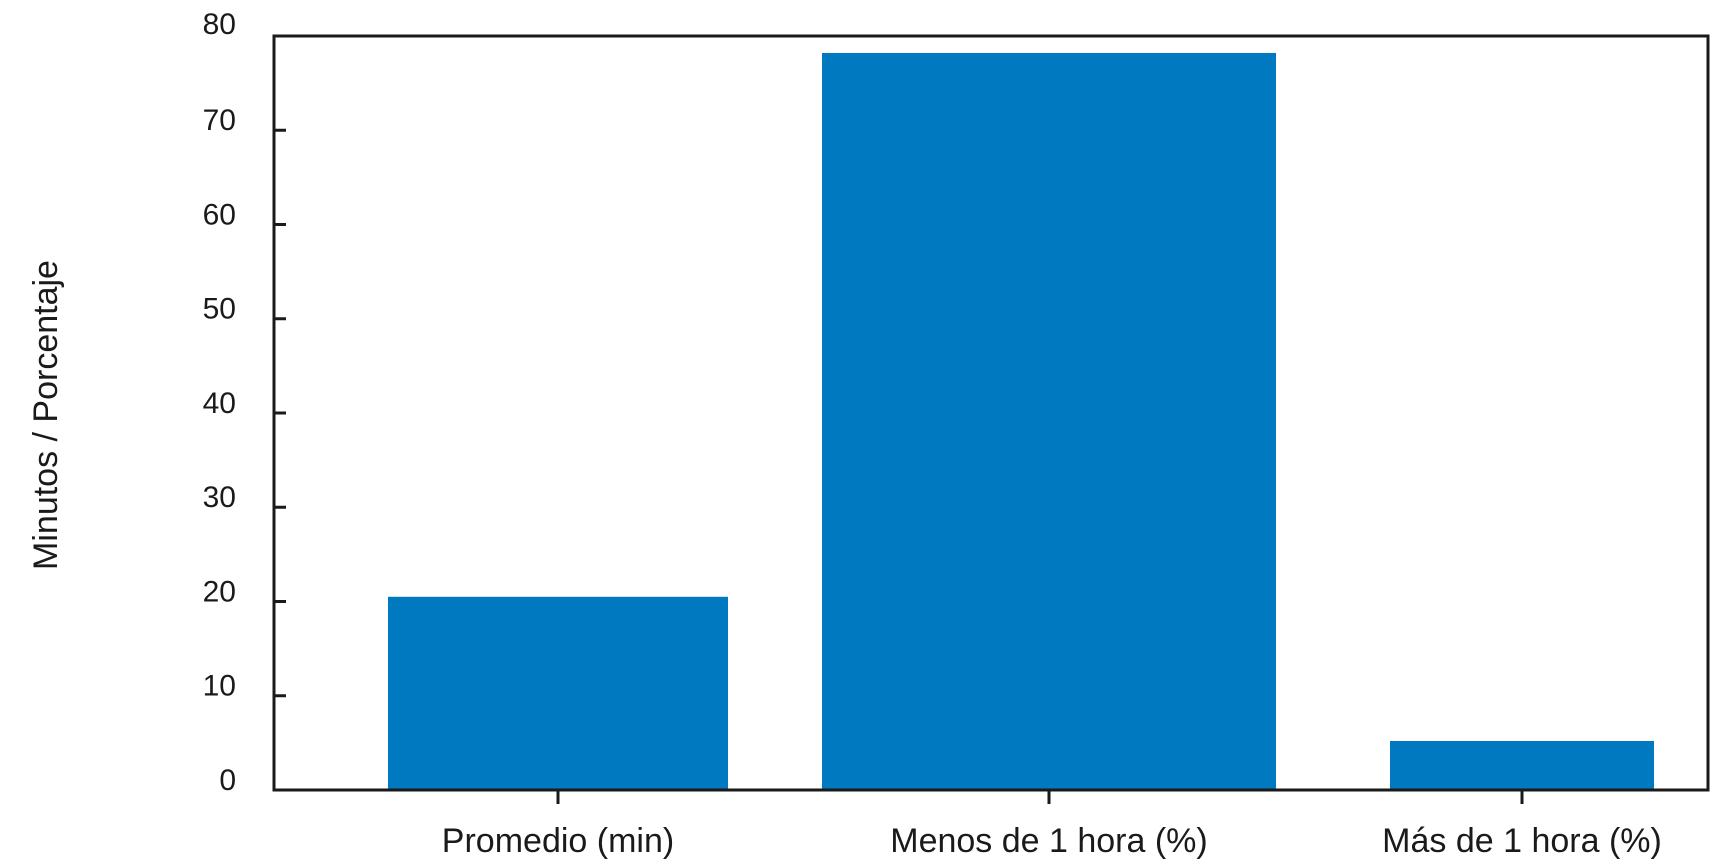 The width and height of the screenshot is (1710, 862). Describe the element at coordinates (219, 214) in the screenshot. I see `y-tick-label-6: 60` at that location.